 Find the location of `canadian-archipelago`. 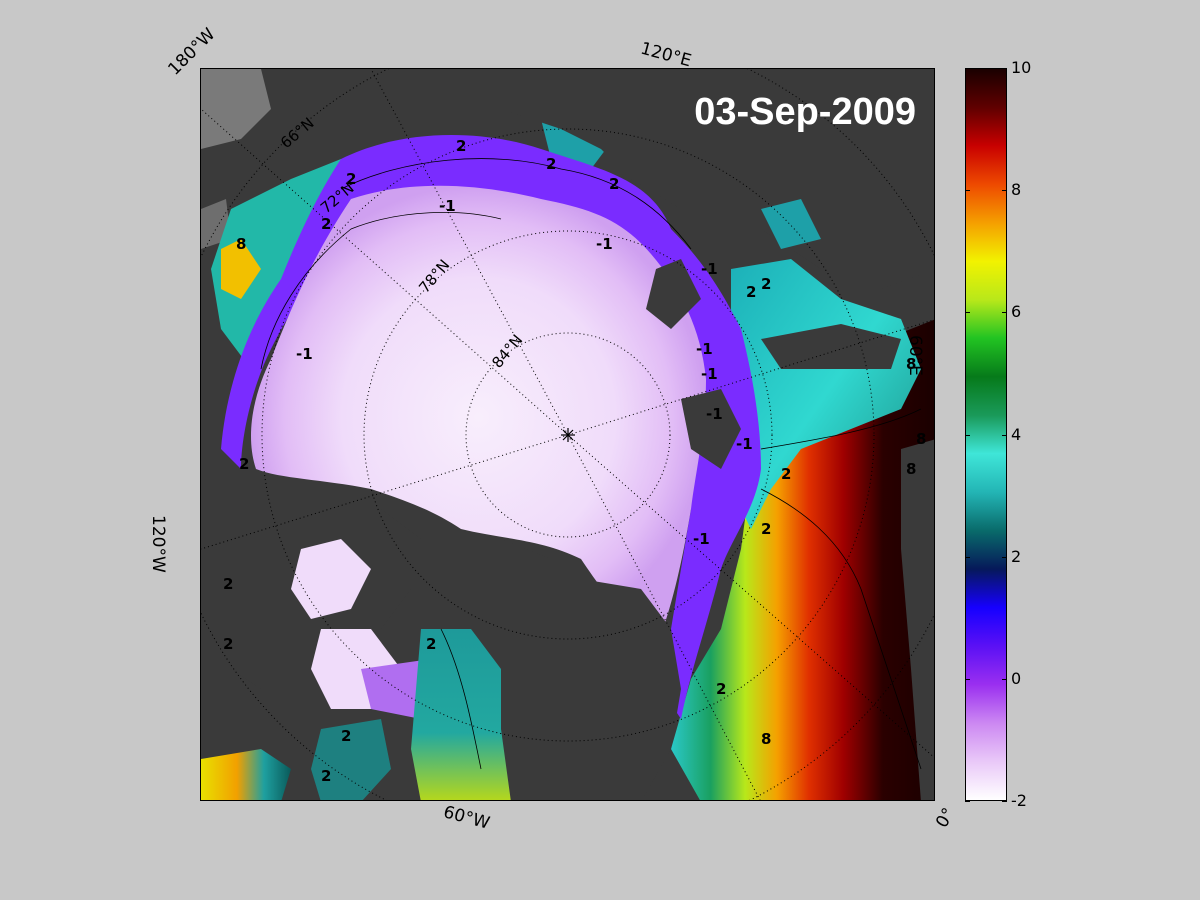

canadian-archipelago is located at coordinates (486, 589).